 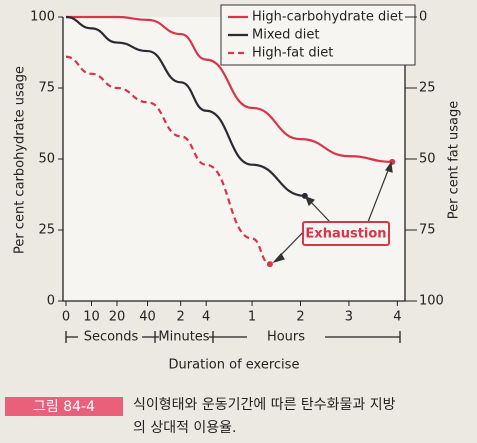 I want to click on legend, so click(x=318, y=35).